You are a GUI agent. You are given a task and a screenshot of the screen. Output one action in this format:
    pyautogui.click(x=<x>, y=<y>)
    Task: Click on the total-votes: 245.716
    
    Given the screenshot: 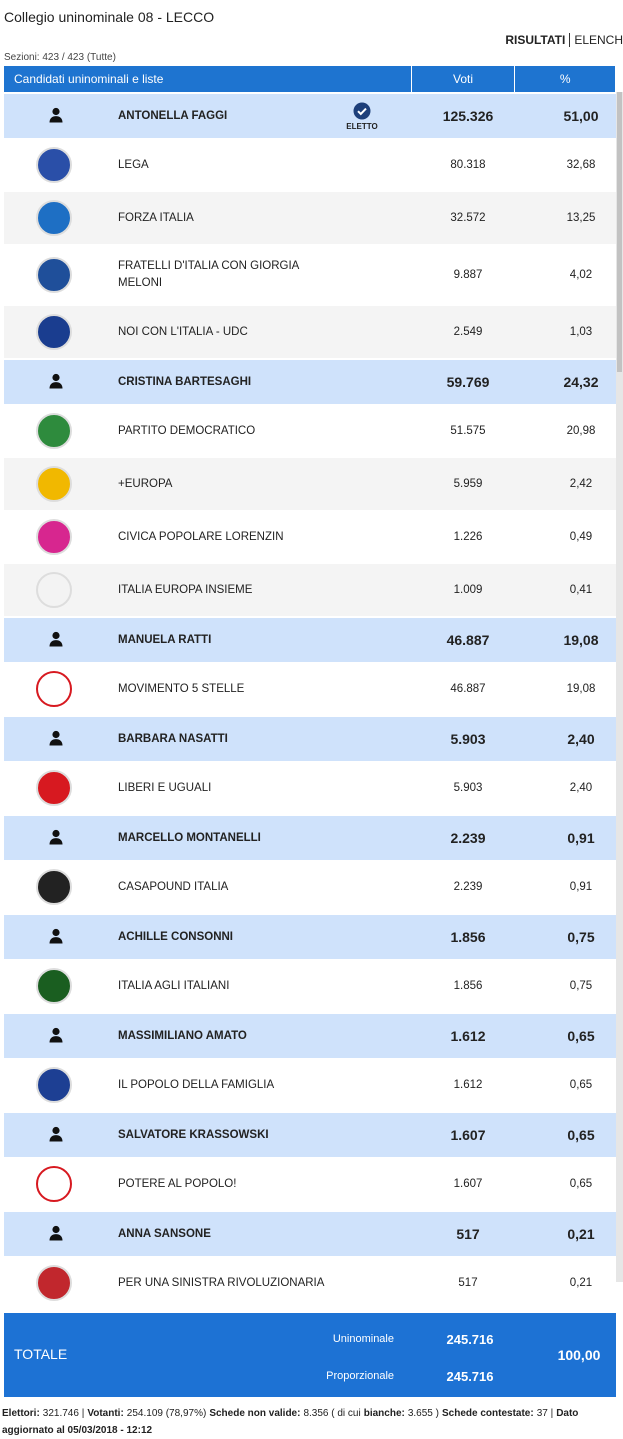 What is the action you would take?
    pyautogui.click(x=470, y=1339)
    